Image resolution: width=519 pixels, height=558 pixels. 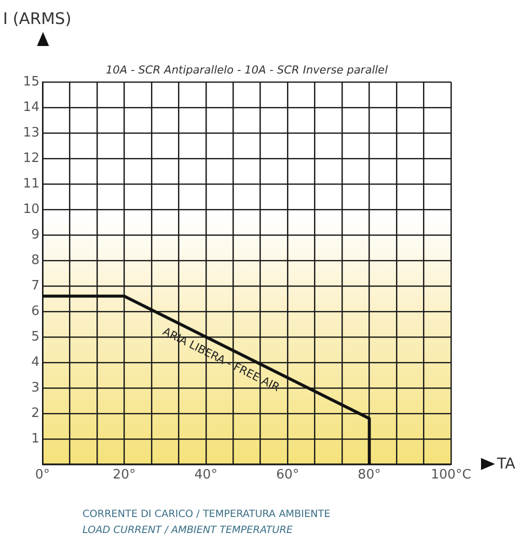 What do you see at coordinates (31, 82) in the screenshot?
I see `y-tick-label: 15` at bounding box center [31, 82].